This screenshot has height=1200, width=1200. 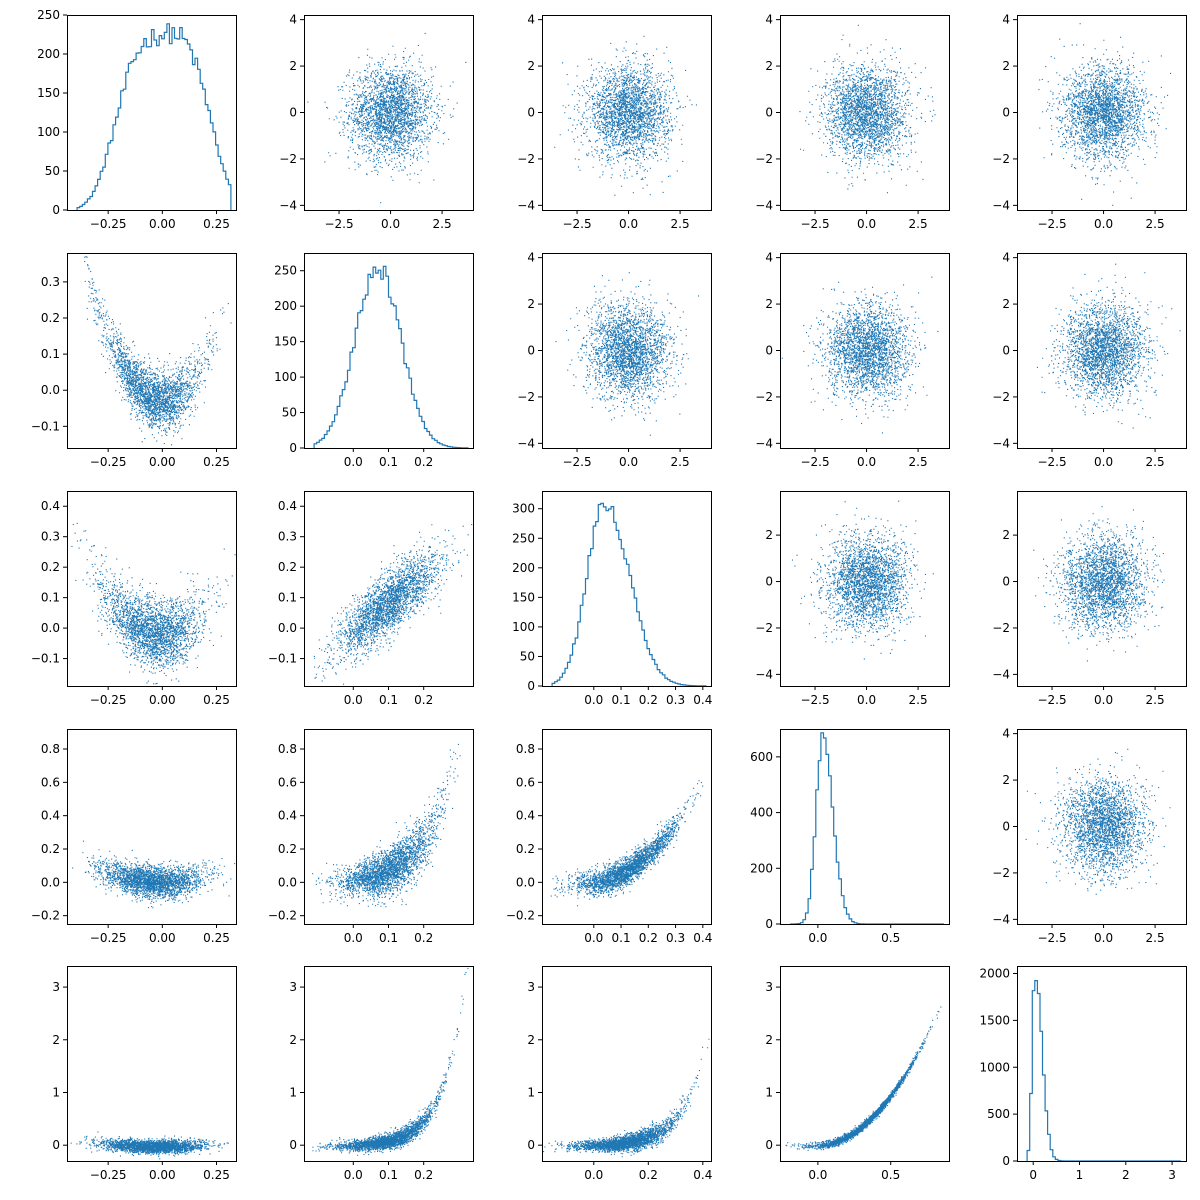 I want to click on y-tick-label: 500, so click(x=998, y=1114).